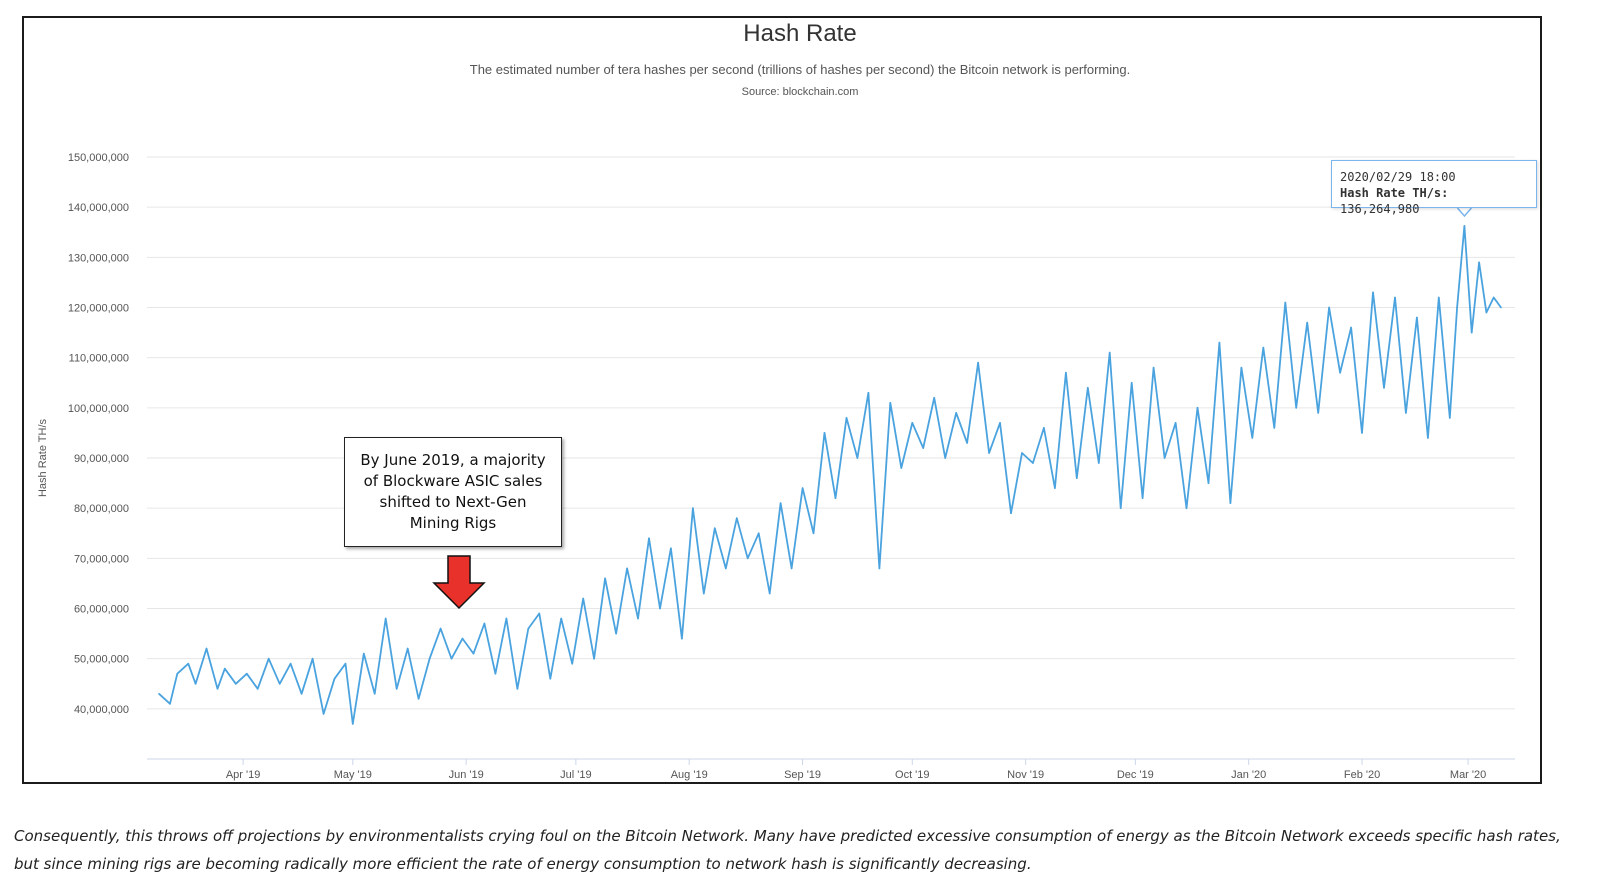  What do you see at coordinates (800, 33) in the screenshot?
I see `chart-title: Hash Rate` at bounding box center [800, 33].